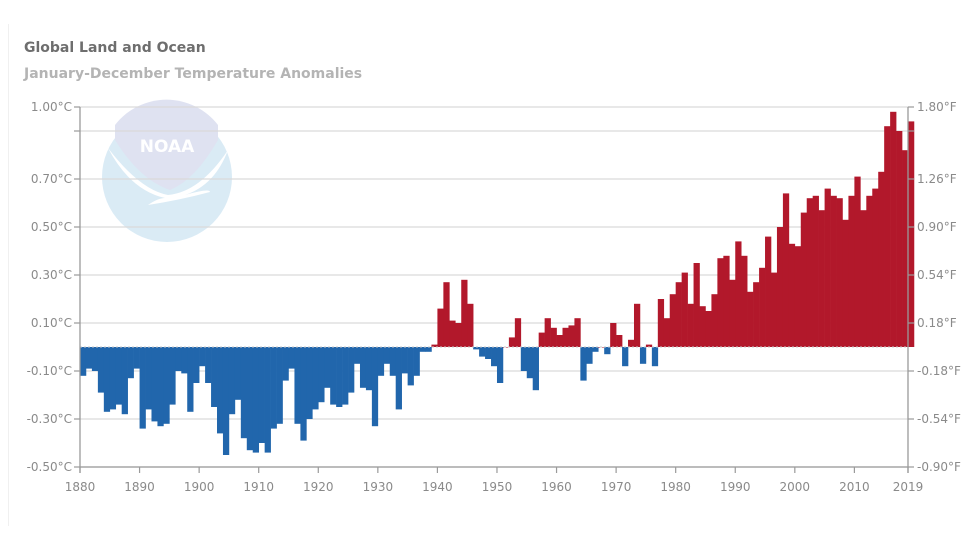 This screenshot has height=551, width=980. Describe the element at coordinates (583, 364) in the screenshot. I see `bar-1964` at that location.